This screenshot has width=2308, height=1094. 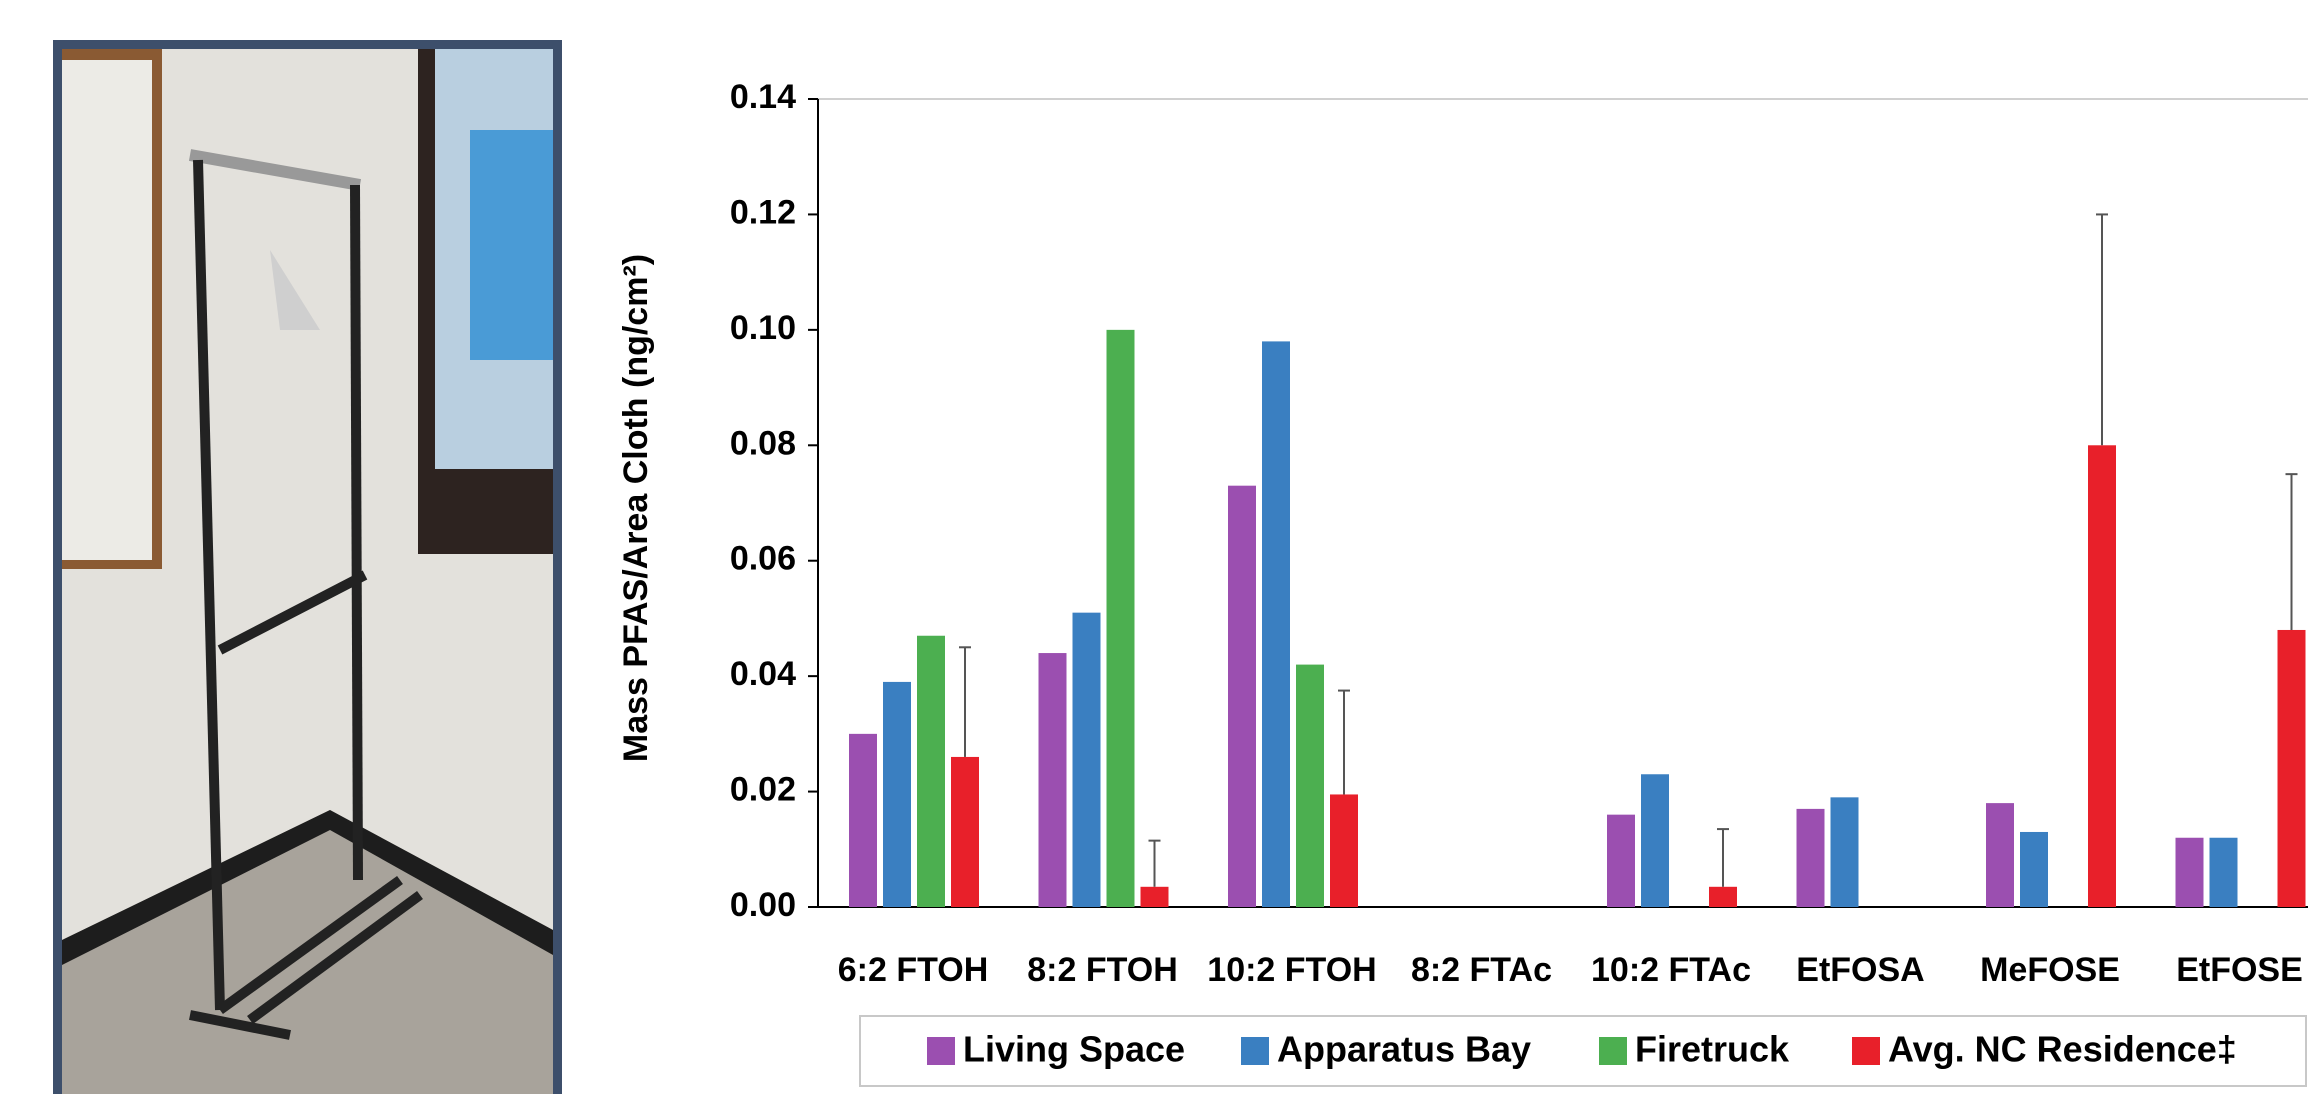 What do you see at coordinates (1102, 970) in the screenshot?
I see `x-tick-label: 8:2 FTOH` at bounding box center [1102, 970].